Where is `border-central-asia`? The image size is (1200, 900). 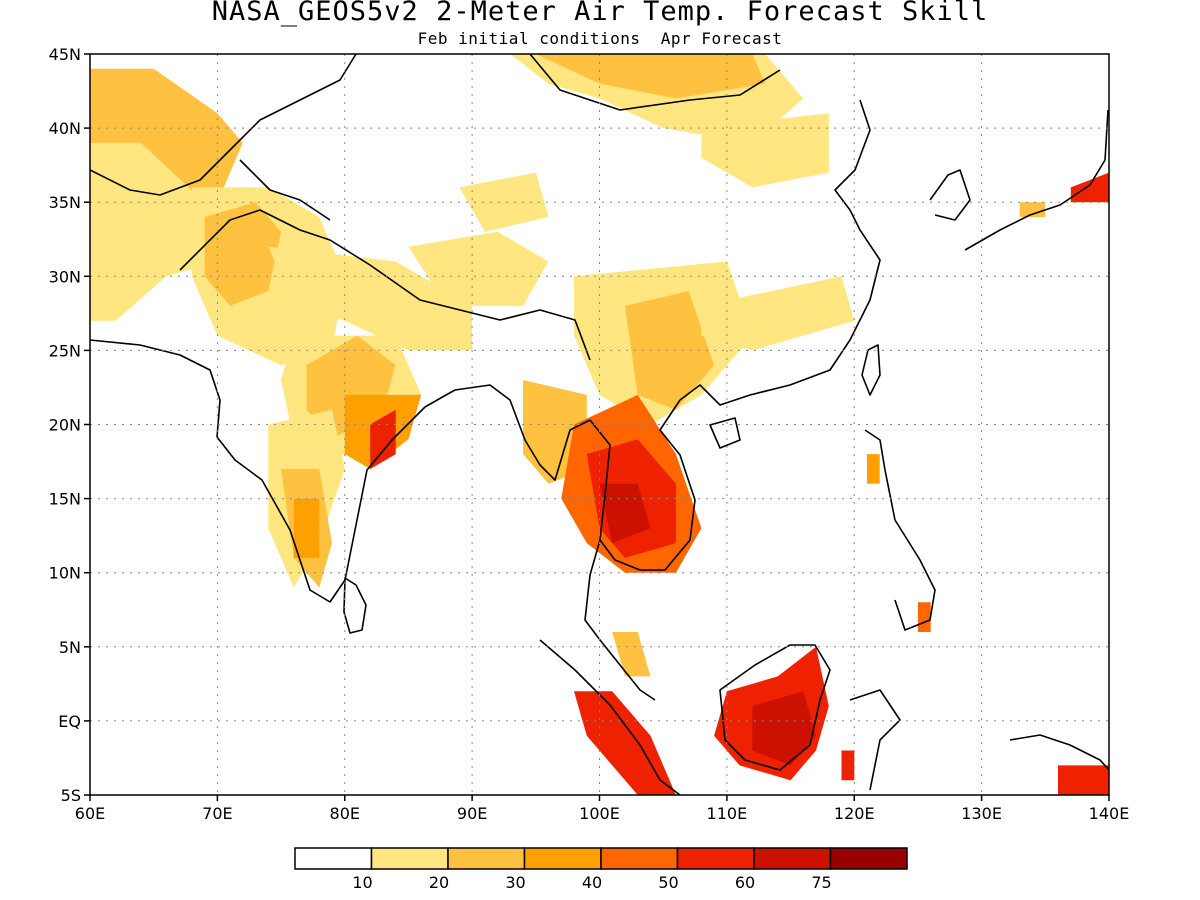 border-central-asia is located at coordinates (223, 125).